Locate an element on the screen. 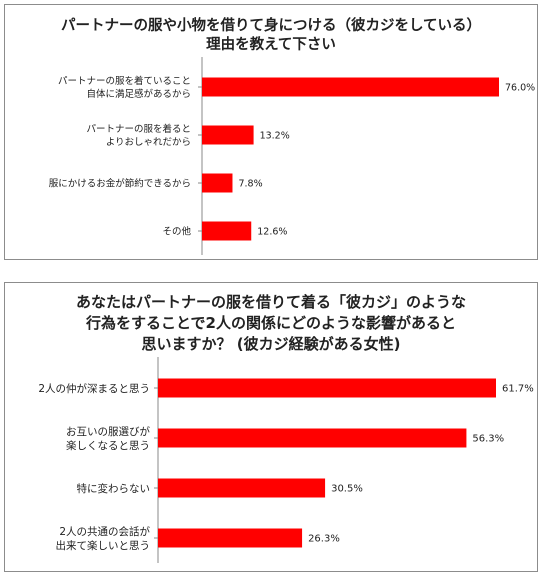  chart-title-line: 理由を教えて下さい is located at coordinates (271, 45).